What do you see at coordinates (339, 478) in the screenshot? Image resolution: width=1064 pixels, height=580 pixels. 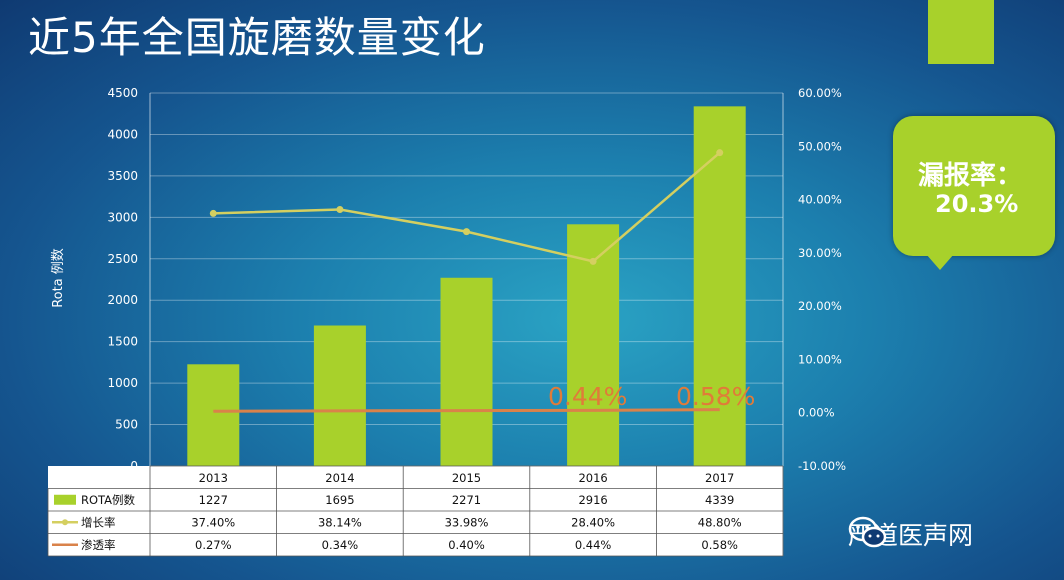 I see `x-tick-label: 2014` at bounding box center [339, 478].